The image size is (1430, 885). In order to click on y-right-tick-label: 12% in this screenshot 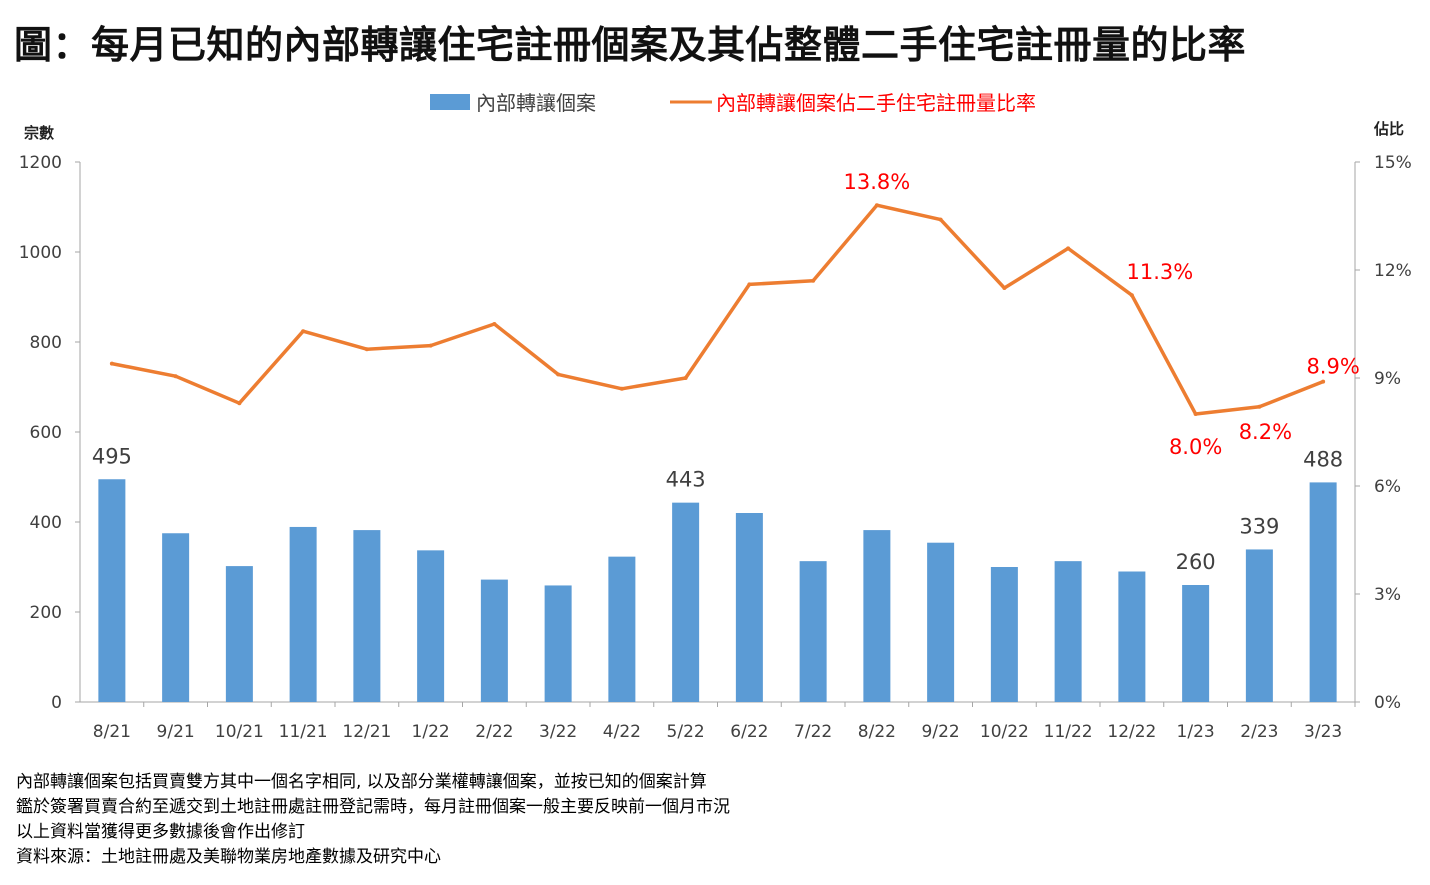, I will do `click(1393, 271)`.